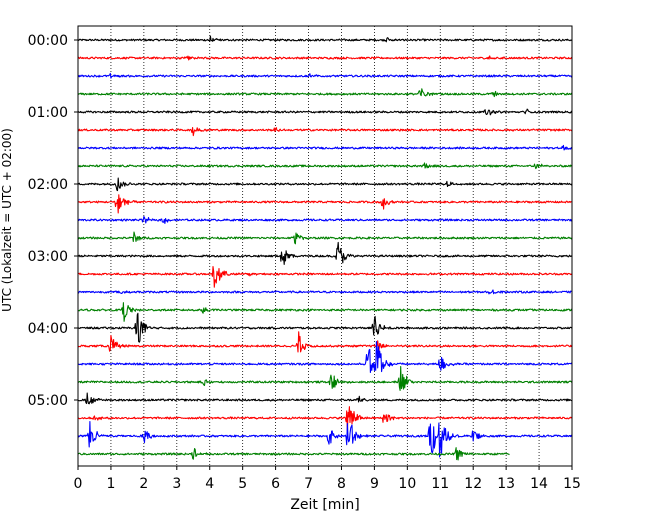 This screenshot has width=650, height=520. Describe the element at coordinates (341, 484) in the screenshot. I see `x-tick-label: 8` at that location.